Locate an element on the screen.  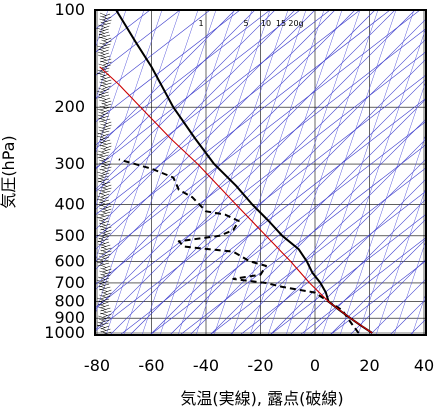
x-tick-label: -60 is located at coordinates (151, 365).